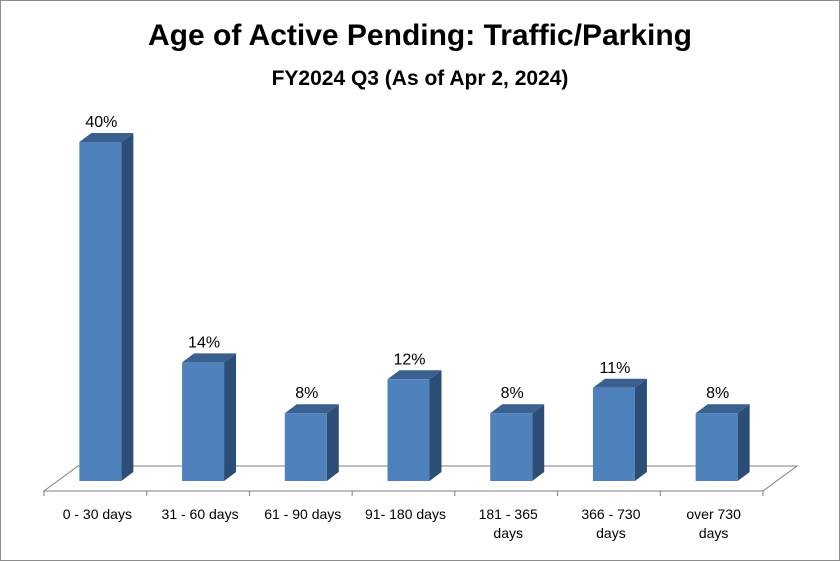  What do you see at coordinates (717, 393) in the screenshot?
I see `data-label-7: 8%` at bounding box center [717, 393].